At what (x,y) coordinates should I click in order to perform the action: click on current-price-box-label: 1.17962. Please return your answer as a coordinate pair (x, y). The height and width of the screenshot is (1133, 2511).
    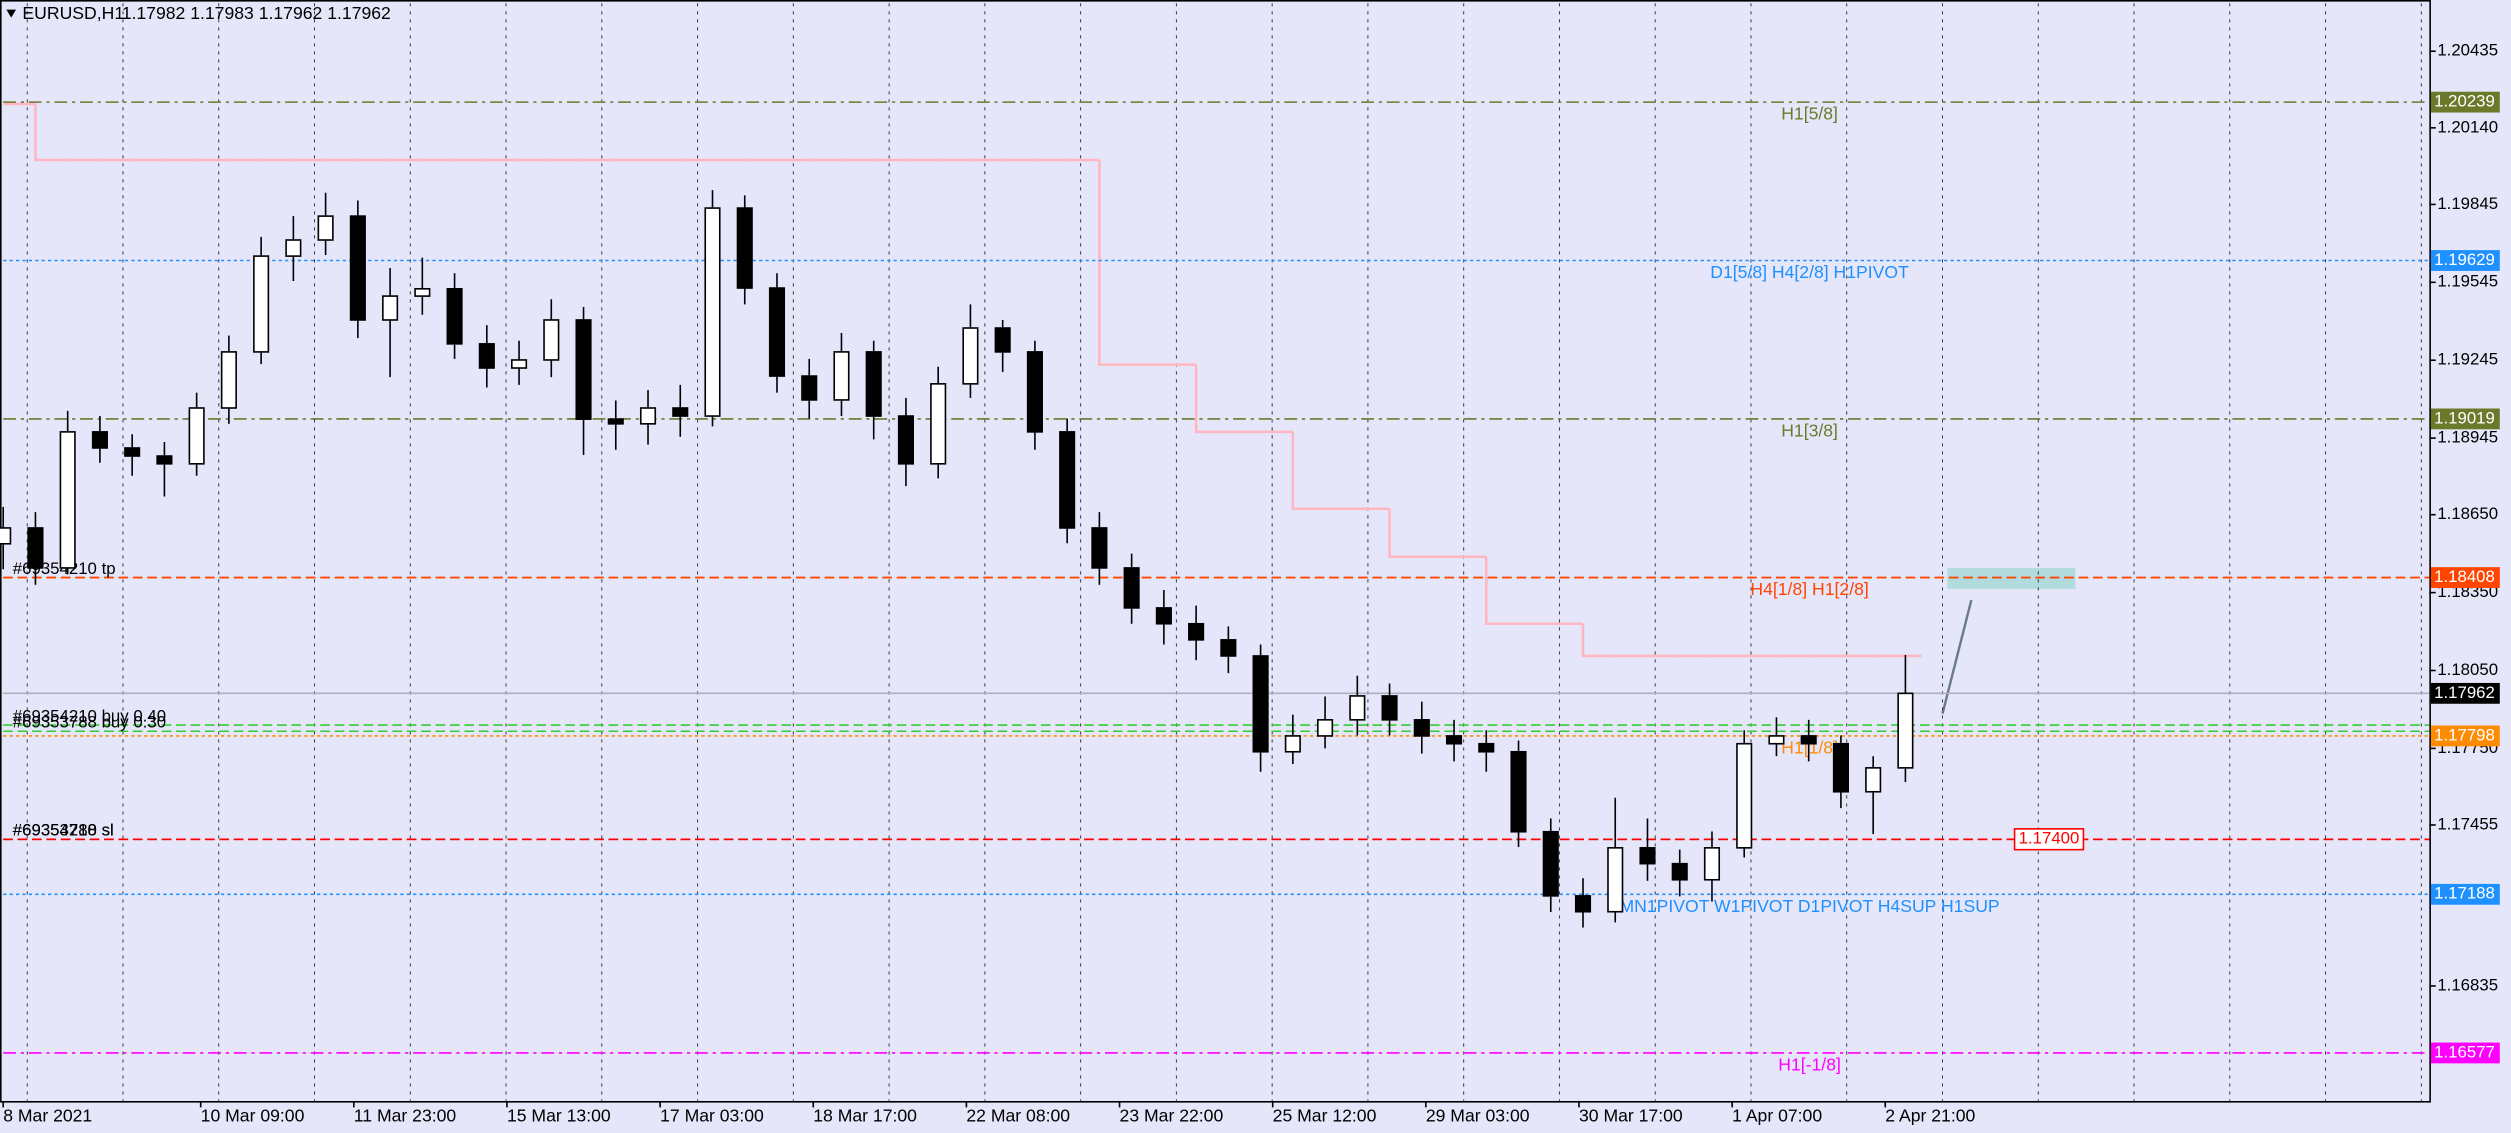
    Looking at the image, I should click on (2464, 692).